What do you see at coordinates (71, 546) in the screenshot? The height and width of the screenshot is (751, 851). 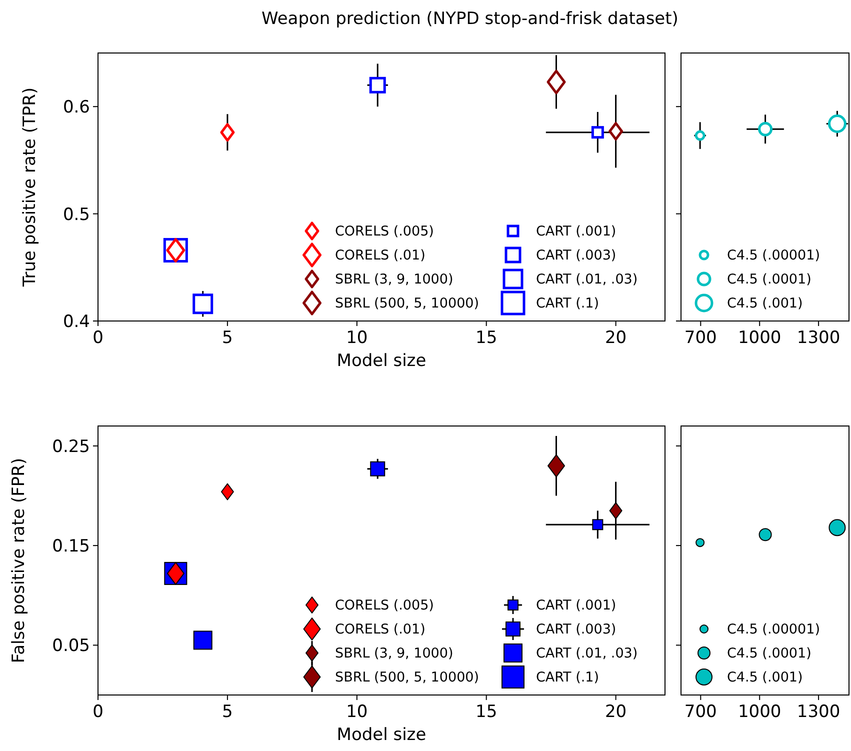 I see `y-tick-label: 0.15` at bounding box center [71, 546].